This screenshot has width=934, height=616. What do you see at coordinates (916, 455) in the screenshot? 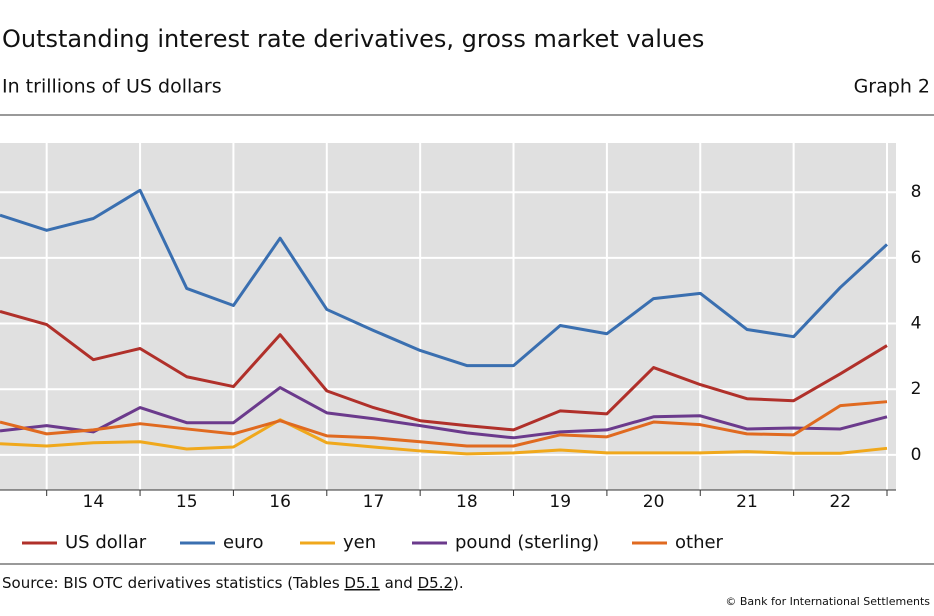
I see `y-tick-label: 0` at bounding box center [916, 455].